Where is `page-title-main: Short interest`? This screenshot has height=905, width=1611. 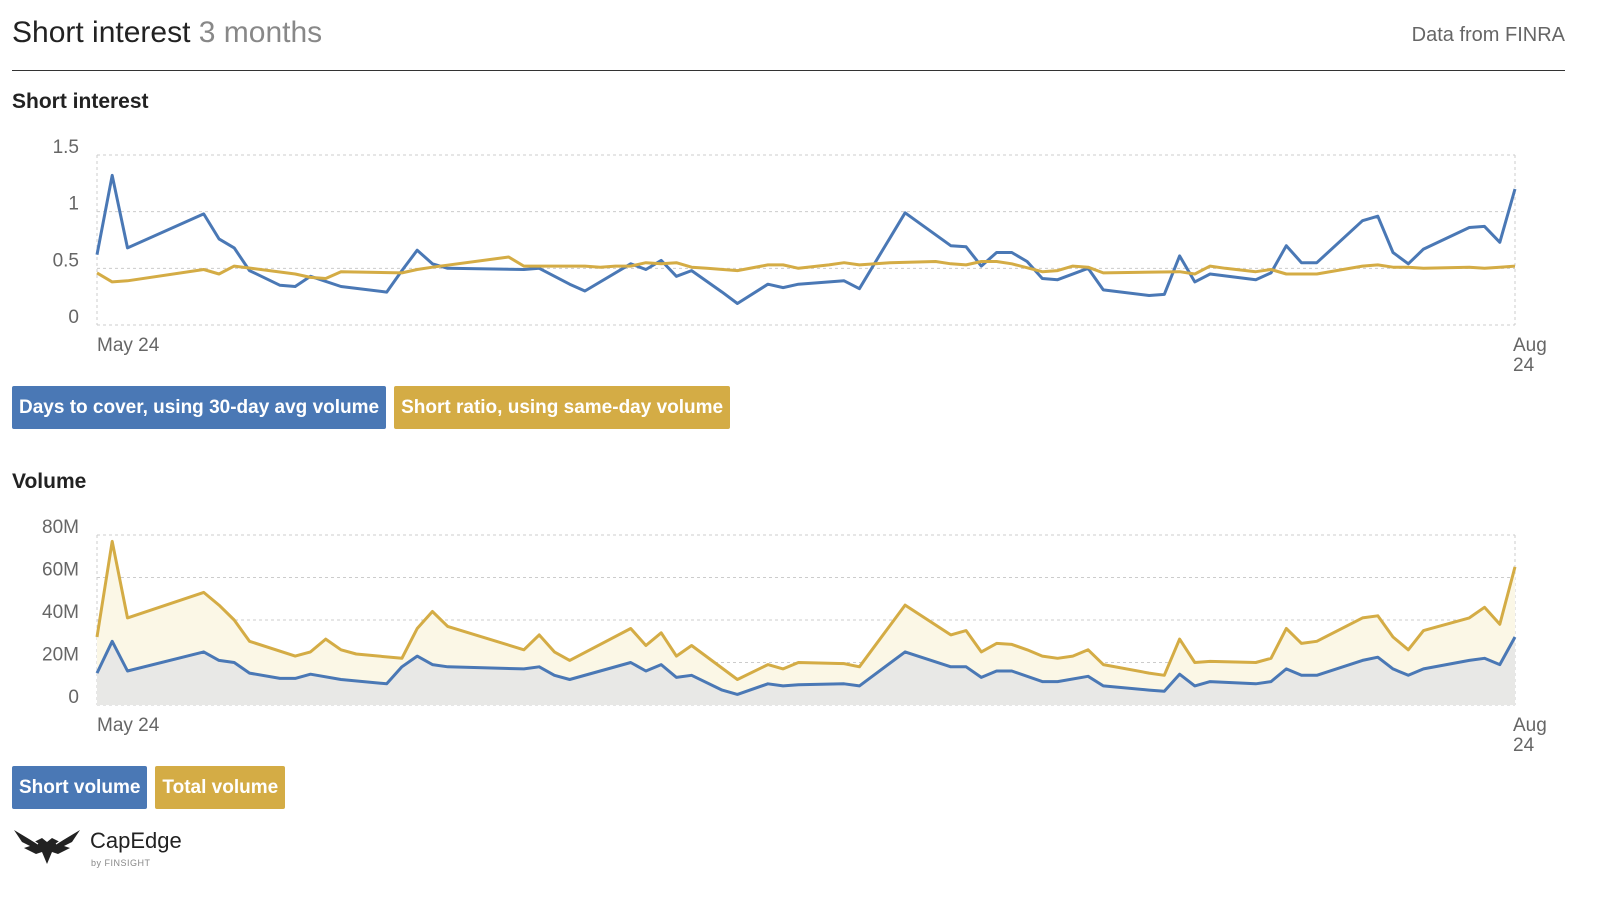 page-title-main: Short interest is located at coordinates (101, 32).